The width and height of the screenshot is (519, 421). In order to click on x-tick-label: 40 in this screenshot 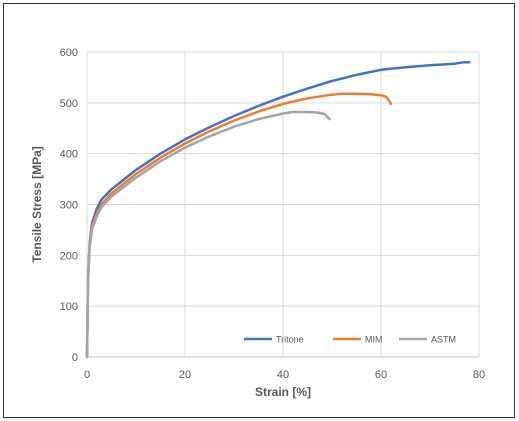, I will do `click(283, 375)`.